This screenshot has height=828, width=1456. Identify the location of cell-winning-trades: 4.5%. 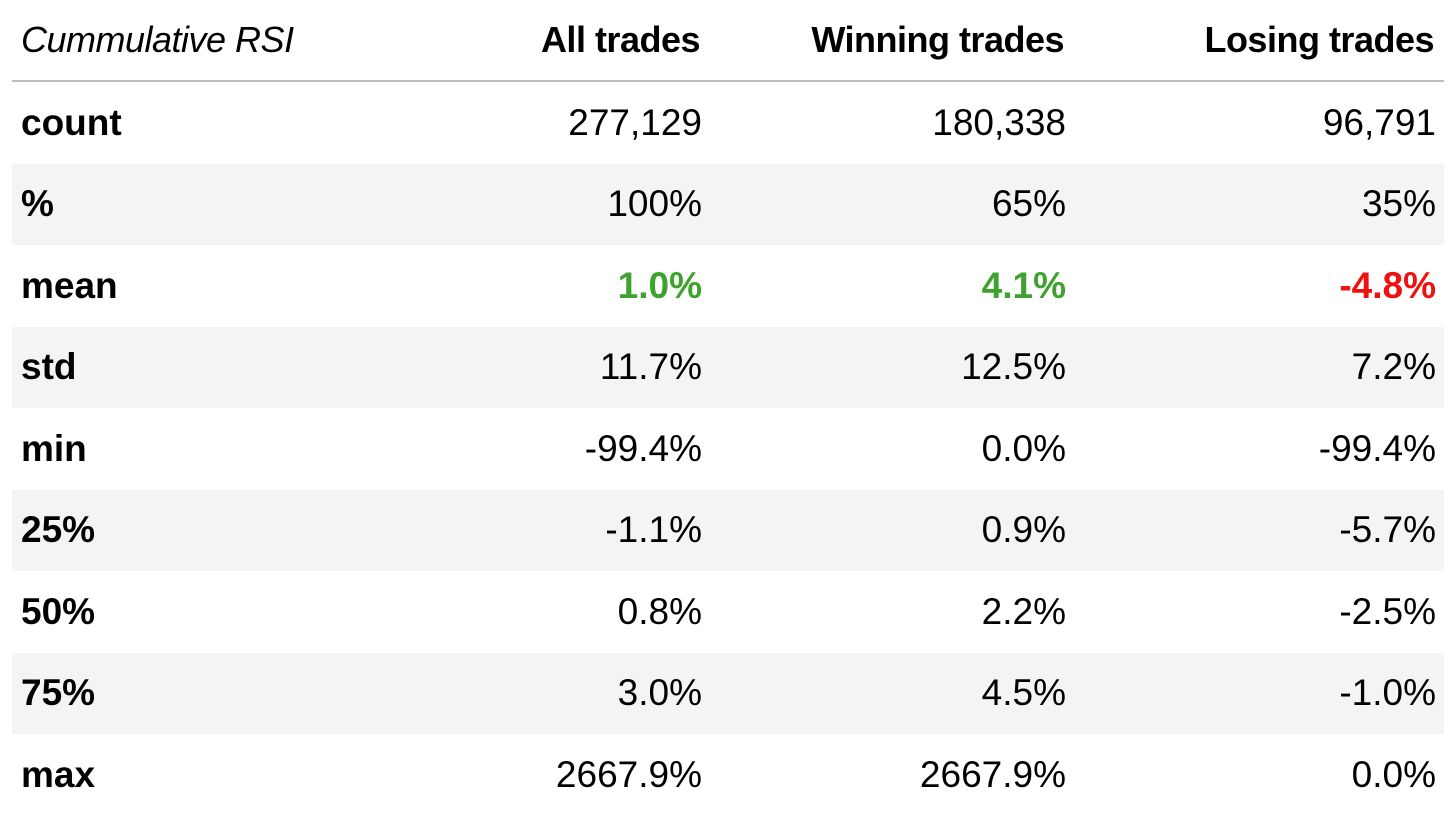
(892, 693).